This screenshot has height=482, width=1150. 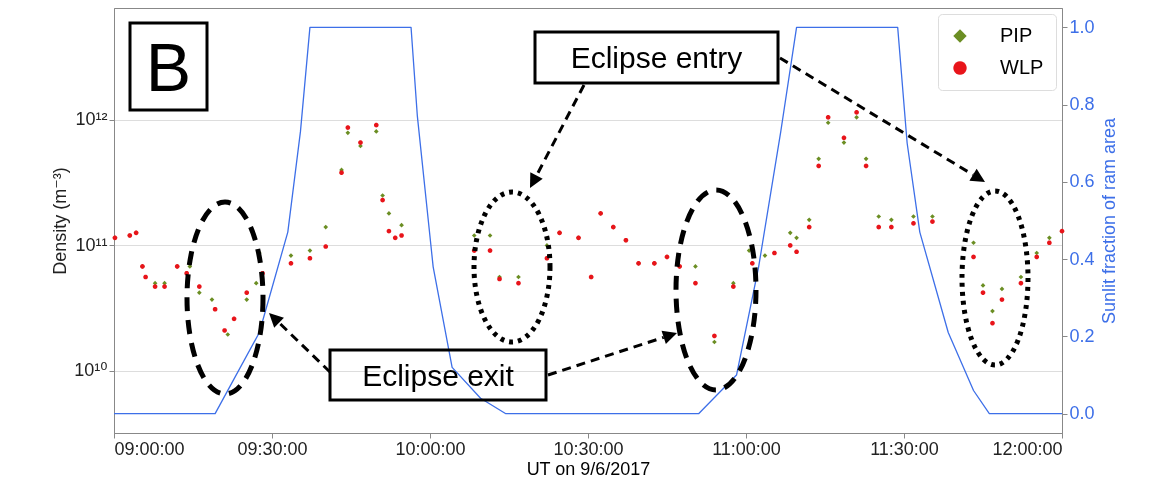 What do you see at coordinates (60, 221) in the screenshot?
I see `y-axis-title: Density (m⁻³)` at bounding box center [60, 221].